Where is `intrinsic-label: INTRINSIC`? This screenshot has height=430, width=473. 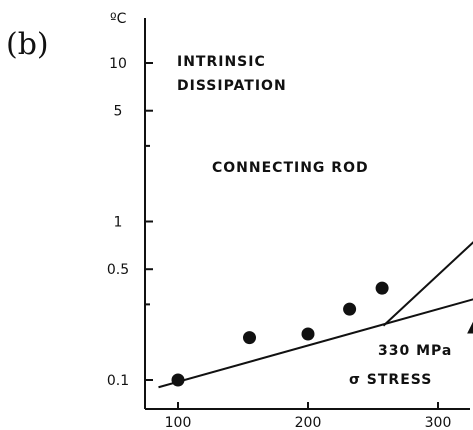
intrinsic-label: INTRINSIC is located at coordinates (221, 62).